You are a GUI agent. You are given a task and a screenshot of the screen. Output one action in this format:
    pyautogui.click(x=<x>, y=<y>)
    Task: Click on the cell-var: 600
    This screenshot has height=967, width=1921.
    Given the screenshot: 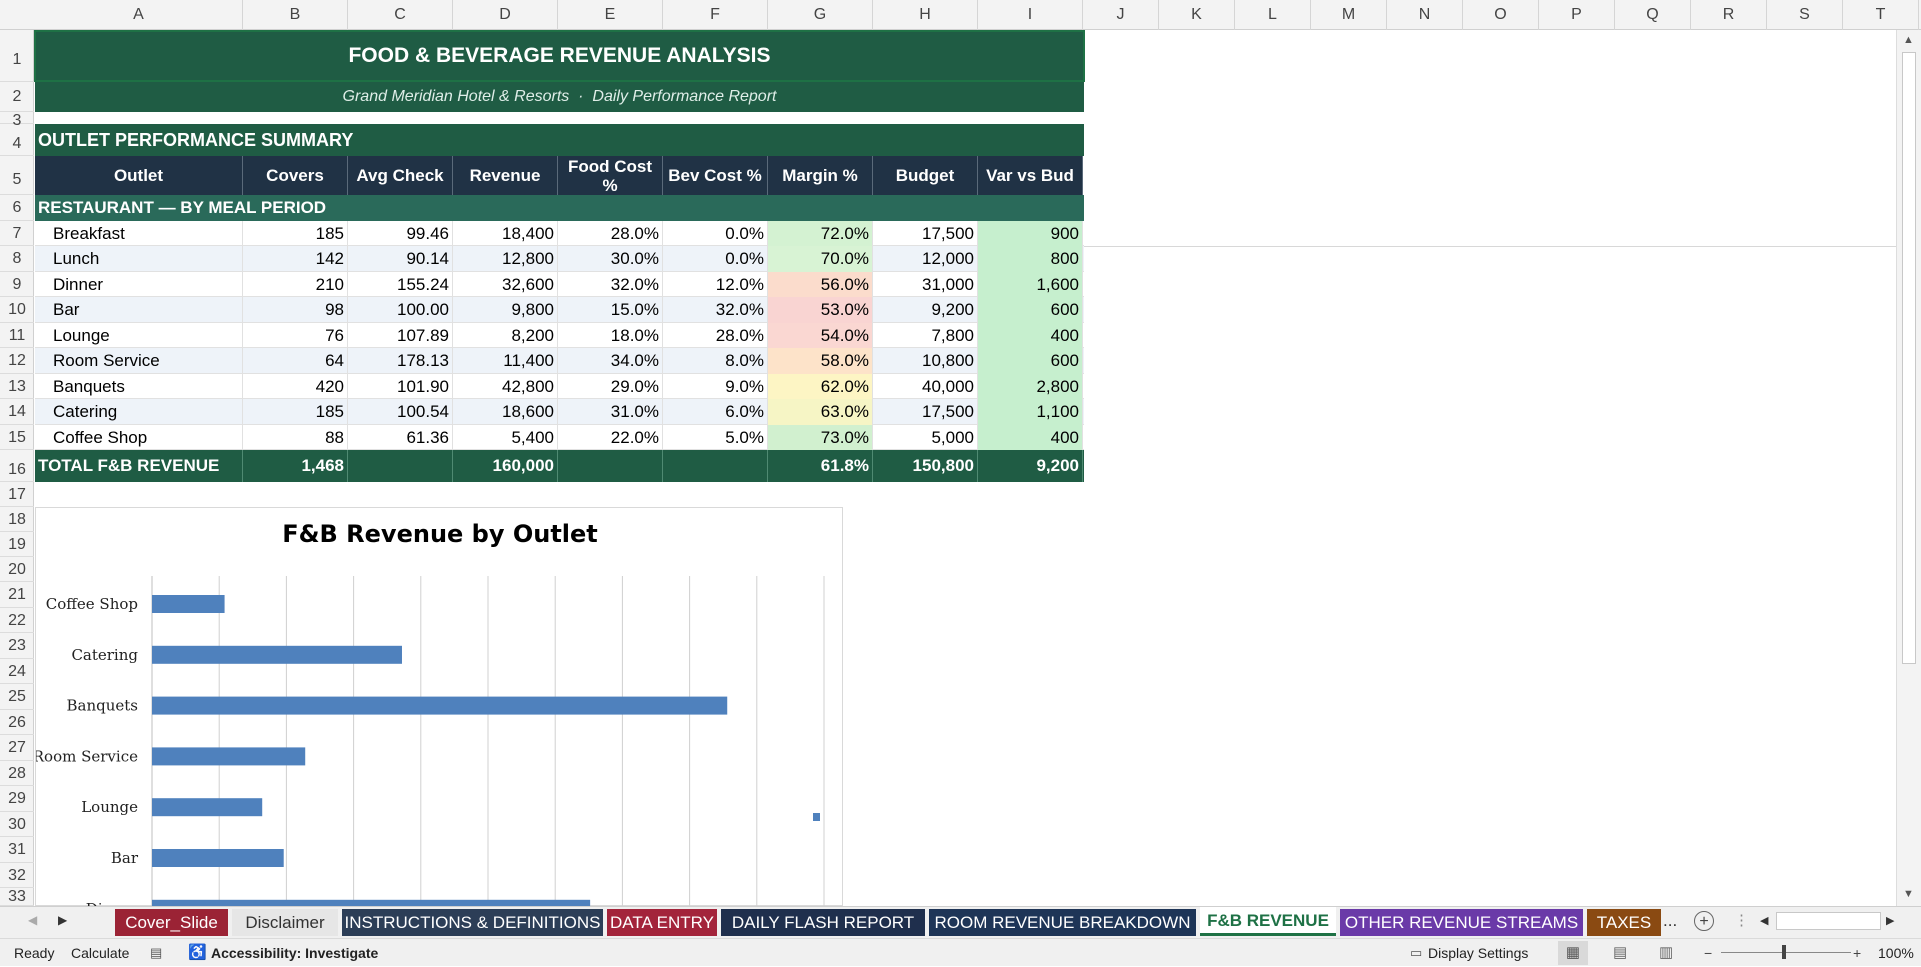 What is the action you would take?
    pyautogui.click(x=1030, y=361)
    